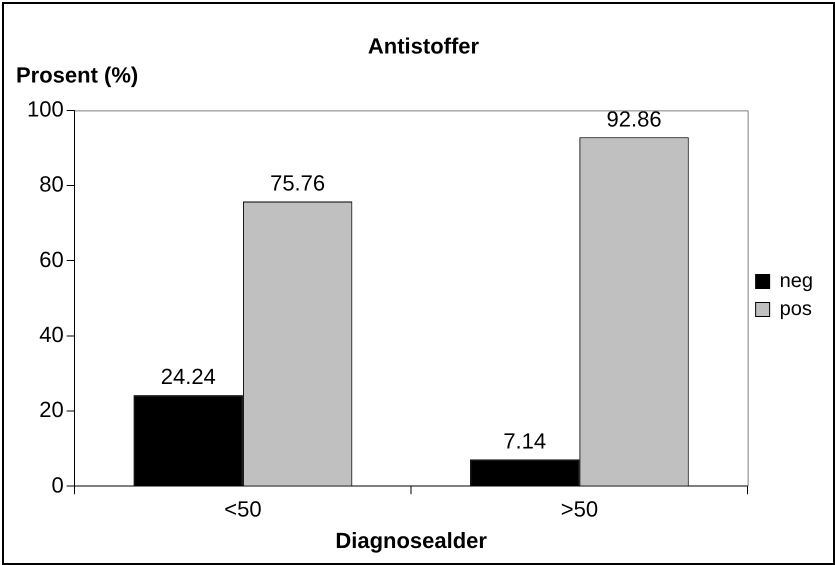 This screenshot has height=565, width=835. What do you see at coordinates (45, 109) in the screenshot?
I see `y-tick-label: 100` at bounding box center [45, 109].